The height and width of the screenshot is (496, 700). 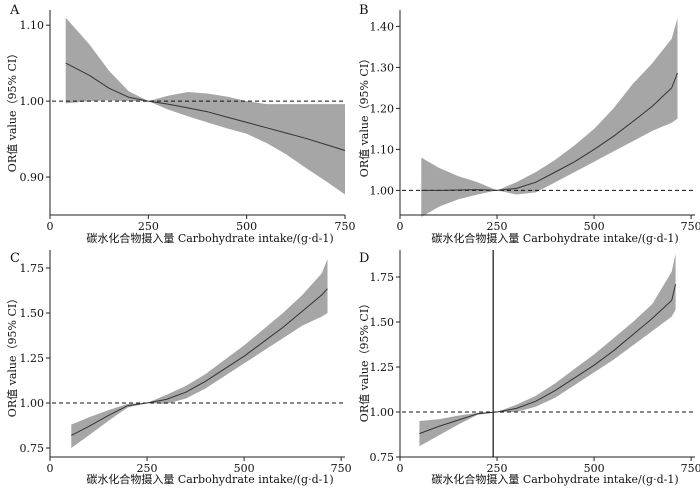 What do you see at coordinates (382, 108) in the screenshot?
I see `y-tick-label: 1.20` at bounding box center [382, 108].